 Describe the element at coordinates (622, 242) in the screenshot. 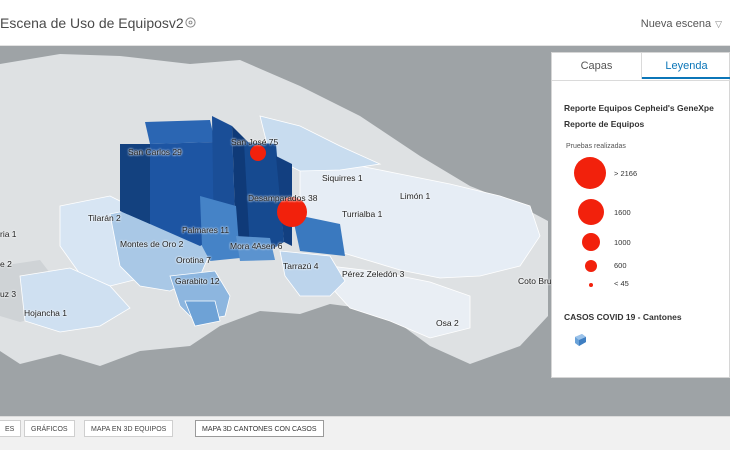

I see `legend-class-label: 1000` at that location.